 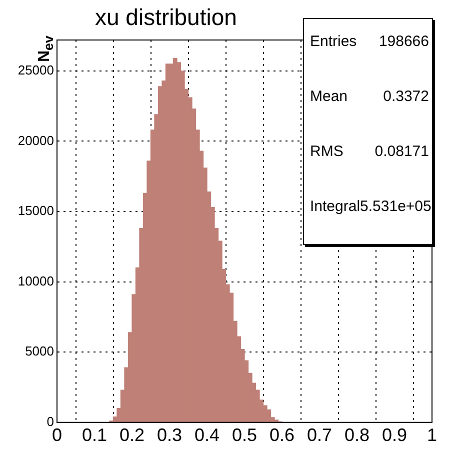 I want to click on annotation: Entries, so click(x=333, y=41).